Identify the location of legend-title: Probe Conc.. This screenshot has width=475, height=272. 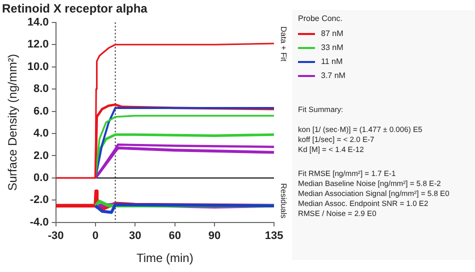
(321, 18).